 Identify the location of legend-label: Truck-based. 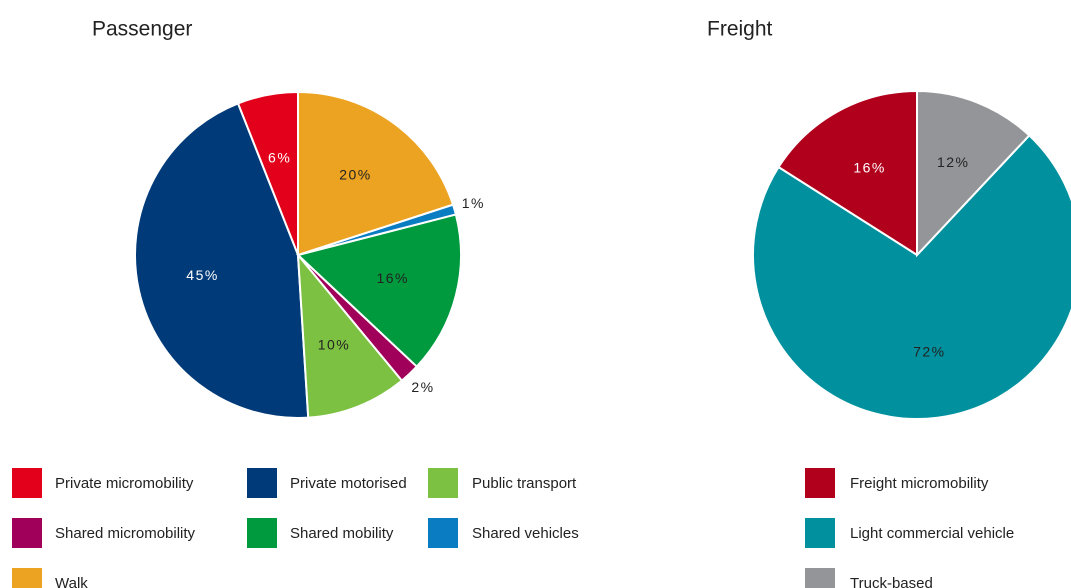
(891, 581).